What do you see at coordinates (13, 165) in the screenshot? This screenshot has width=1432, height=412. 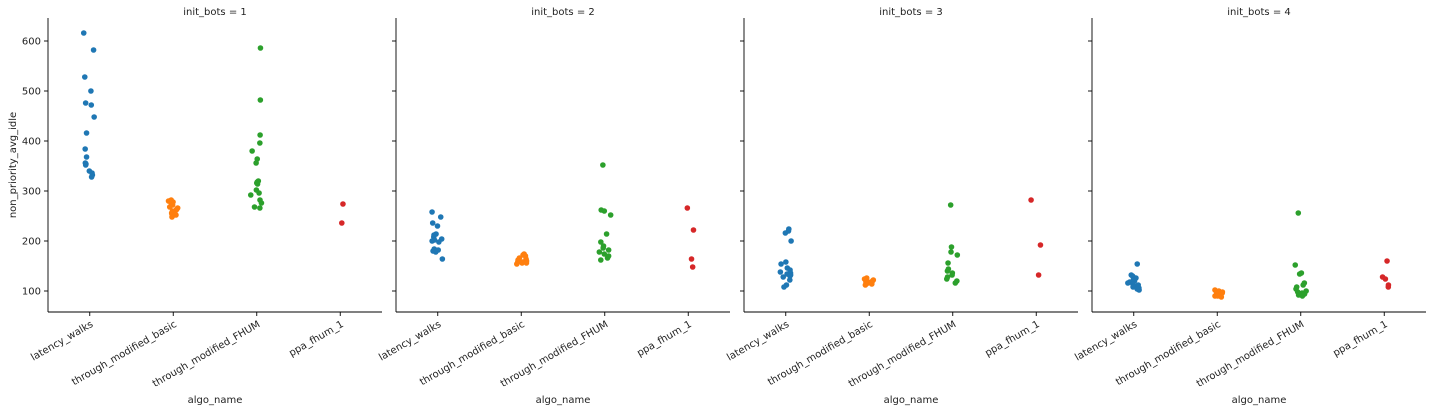 I see `y-axis-label: non_priority_avg_idle` at bounding box center [13, 165].